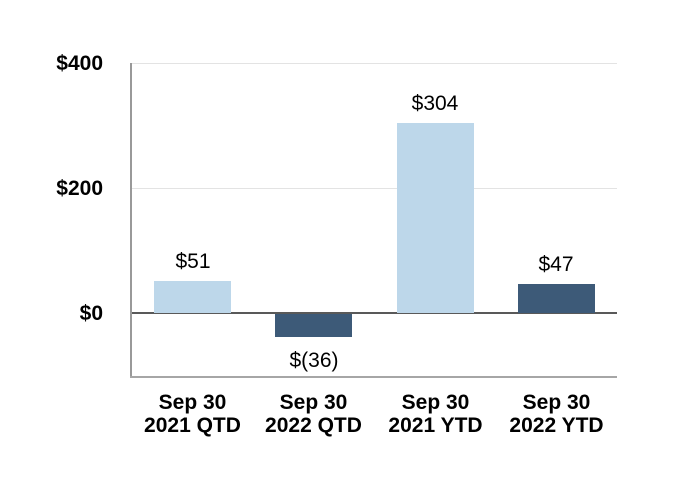 This screenshot has width=680, height=500. Describe the element at coordinates (435, 414) in the screenshot. I see `x-category-label: Sep 30 2021 YTD` at that location.